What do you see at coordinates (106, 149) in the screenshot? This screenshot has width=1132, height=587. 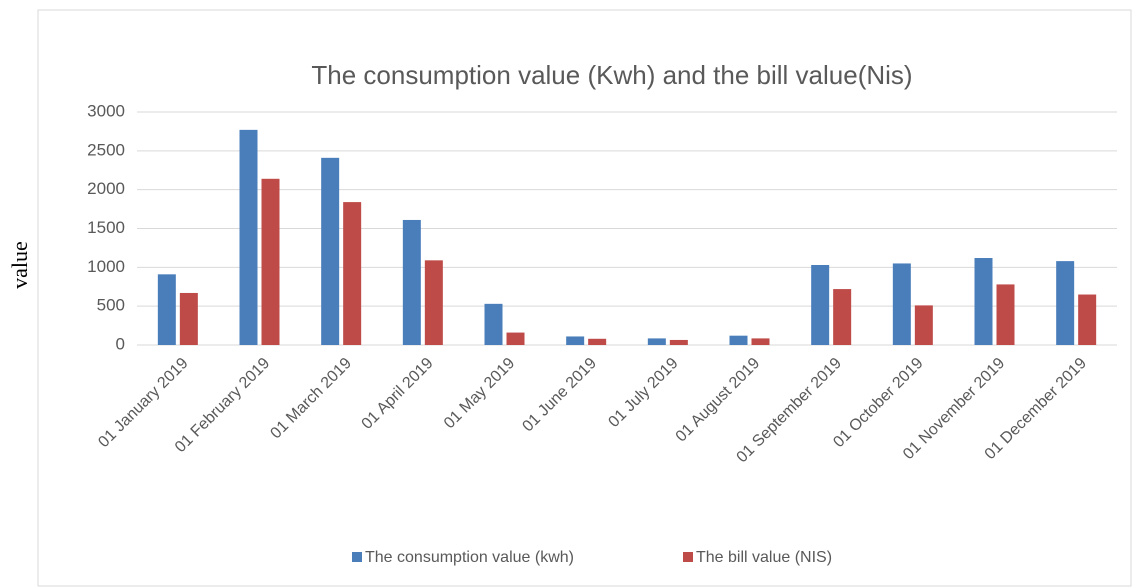 I see `y-tick-label: 2500` at bounding box center [106, 149].